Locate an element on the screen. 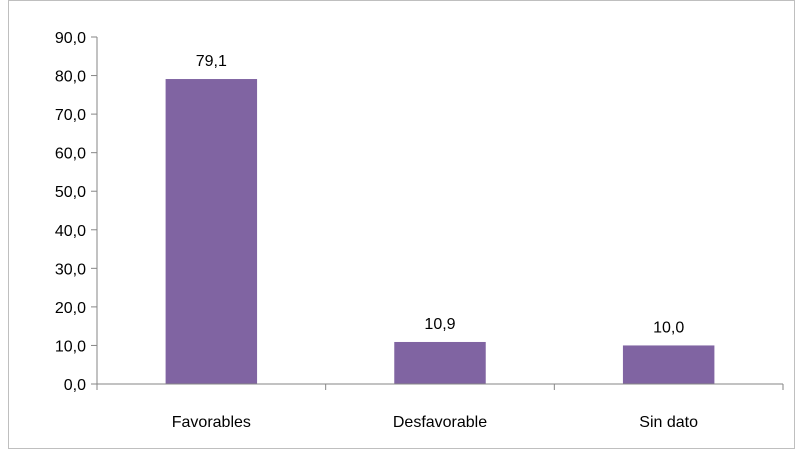 The height and width of the screenshot is (450, 796). category-label: Favorables is located at coordinates (211, 422).